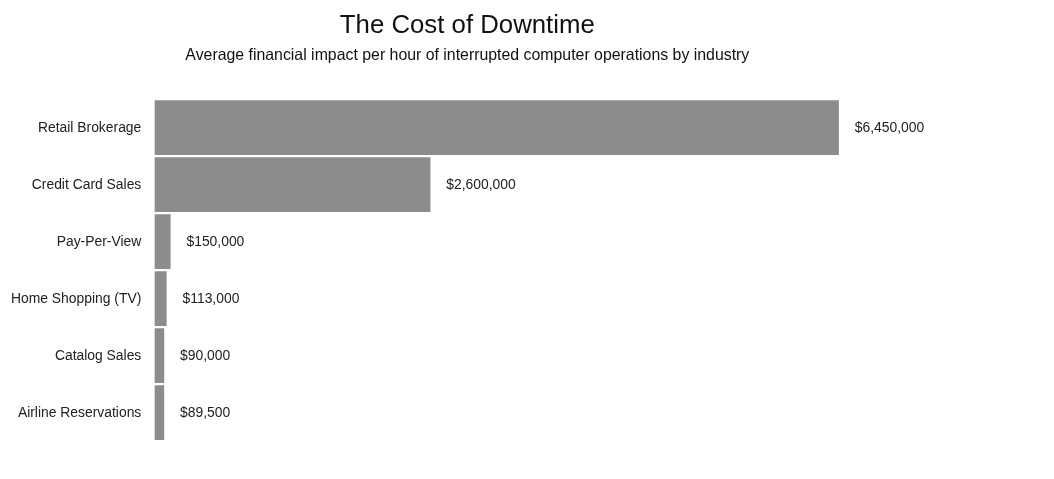  I want to click on chart-title: The Cost of Downtime, so click(467, 23).